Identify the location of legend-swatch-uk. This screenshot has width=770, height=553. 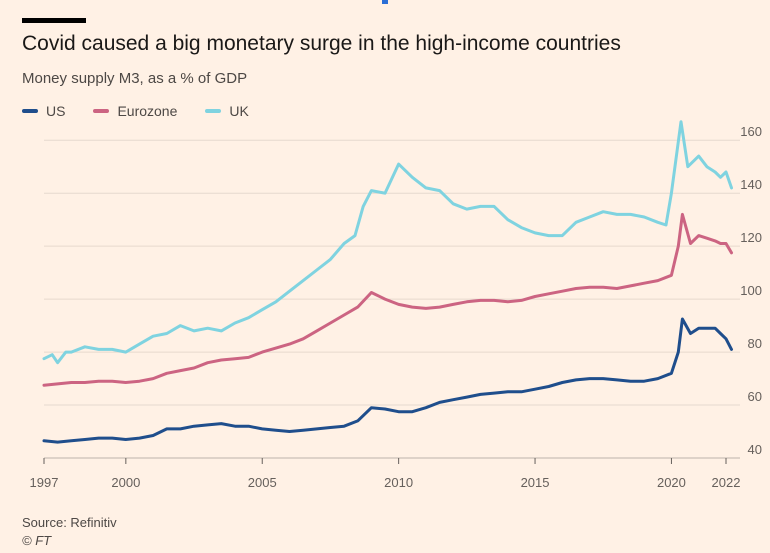
(213, 111).